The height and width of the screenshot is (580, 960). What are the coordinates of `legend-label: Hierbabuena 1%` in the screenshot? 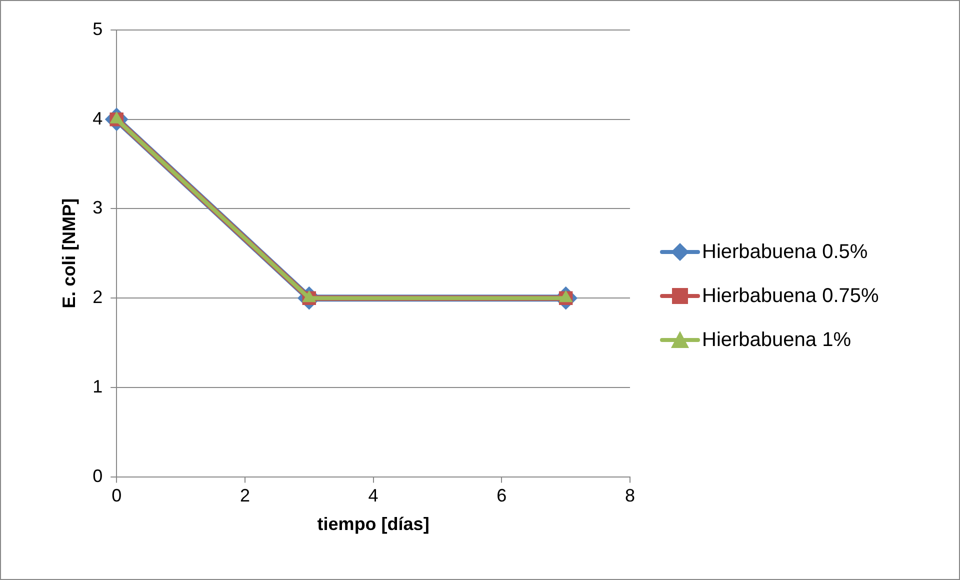 It's located at (776, 340).